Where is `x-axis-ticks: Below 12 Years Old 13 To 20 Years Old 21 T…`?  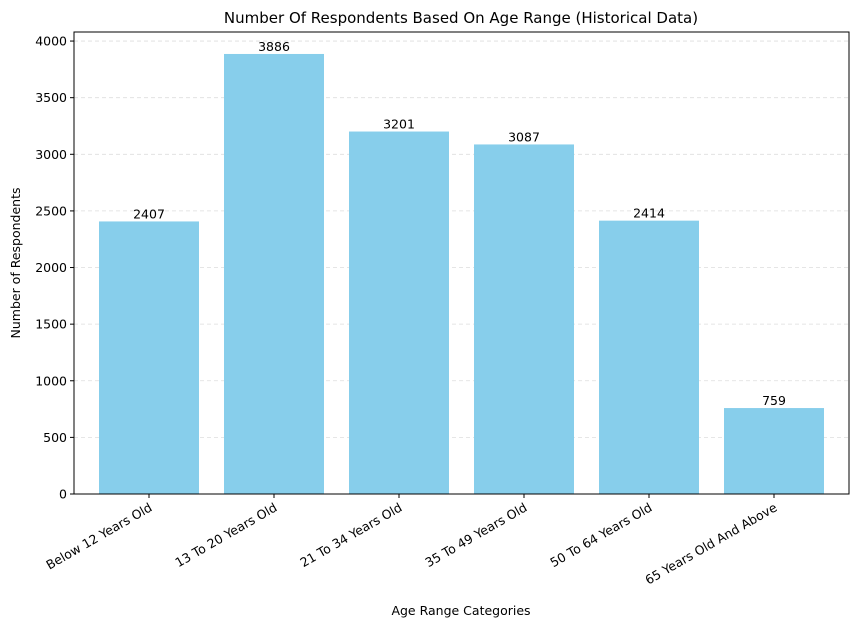 x-axis-ticks: Below 12 Years Old 13 To 20 Years Old 21 T… is located at coordinates (411, 540).